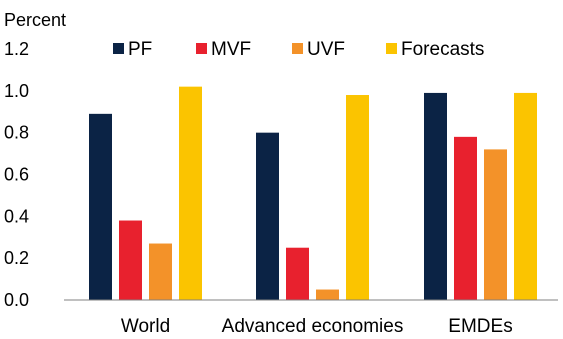 The image size is (563, 339). I want to click on bar-pf-emdes, so click(435, 196).